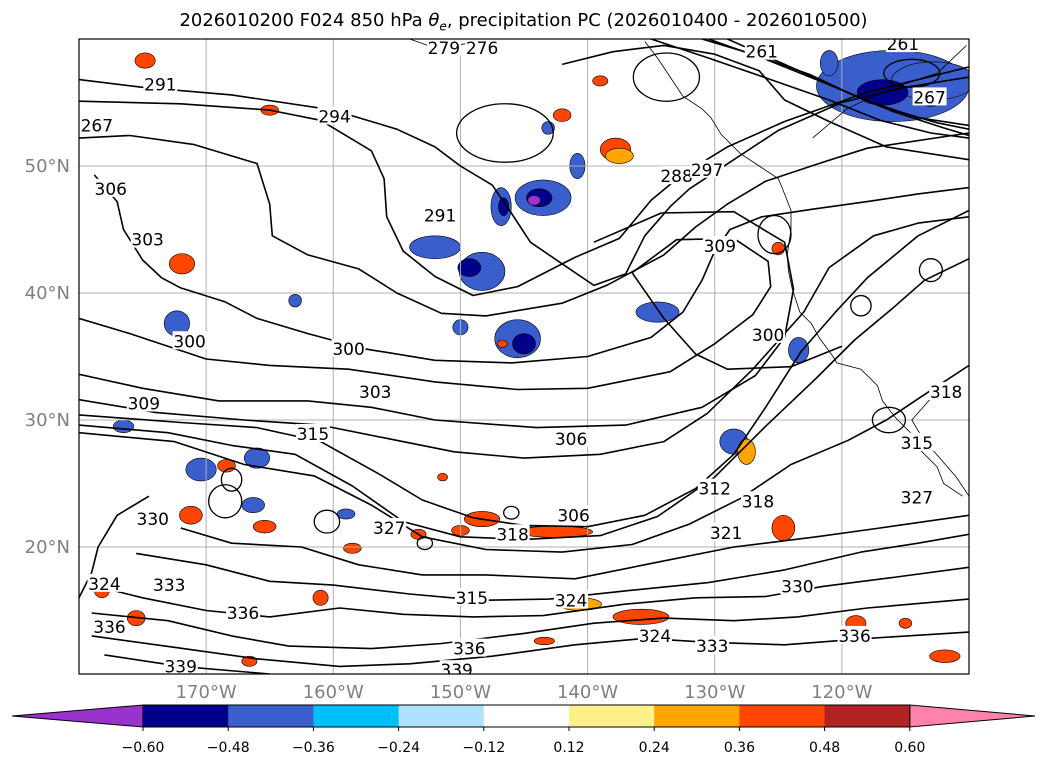  Describe the element at coordinates (47, 547) in the screenshot. I see `lat-tick-label: 20°N` at that location.